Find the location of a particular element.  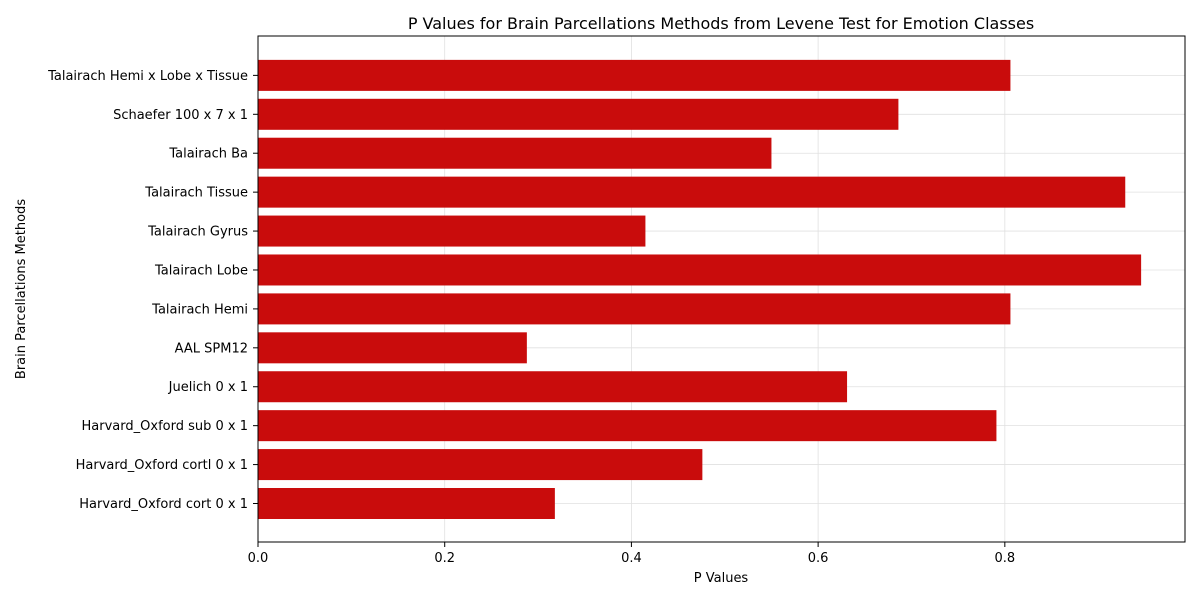

x-axis-ticks: 0.0 0.2 0.4 0.6 0.8 is located at coordinates (631, 554).